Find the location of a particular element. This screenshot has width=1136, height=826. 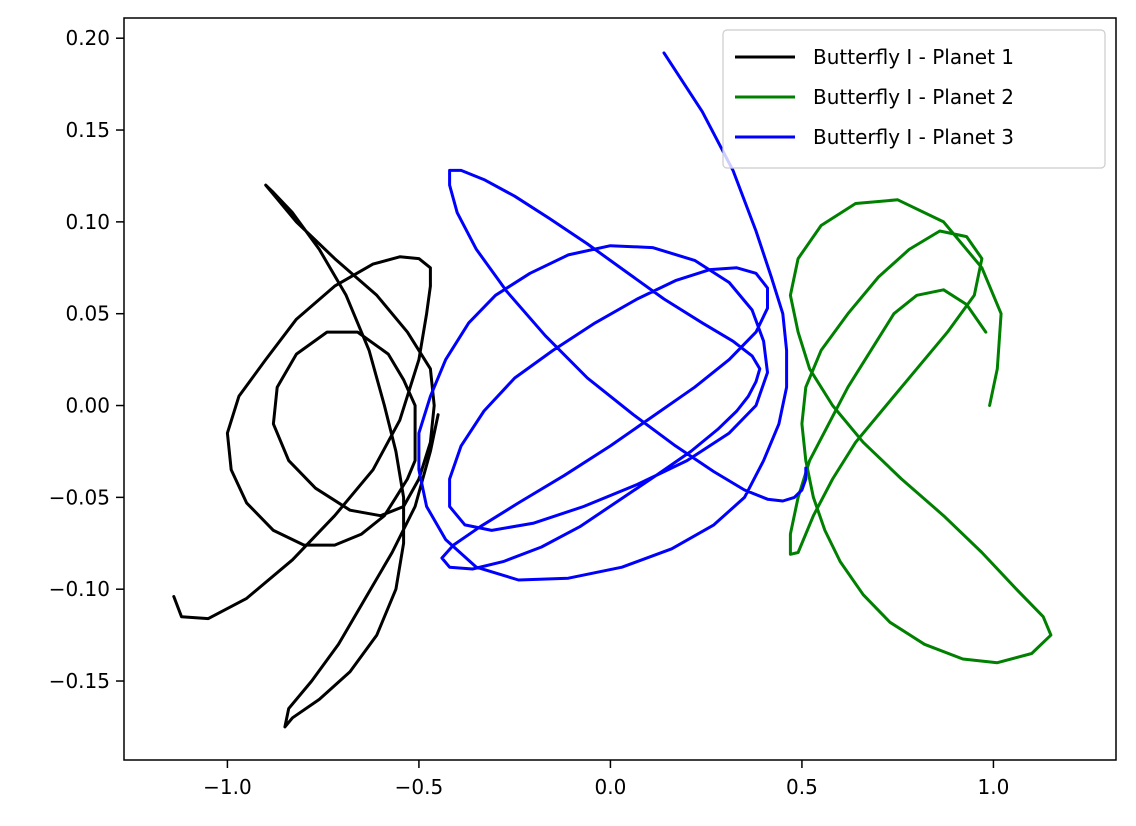

x-tick-label: −1.0 is located at coordinates (227, 787).